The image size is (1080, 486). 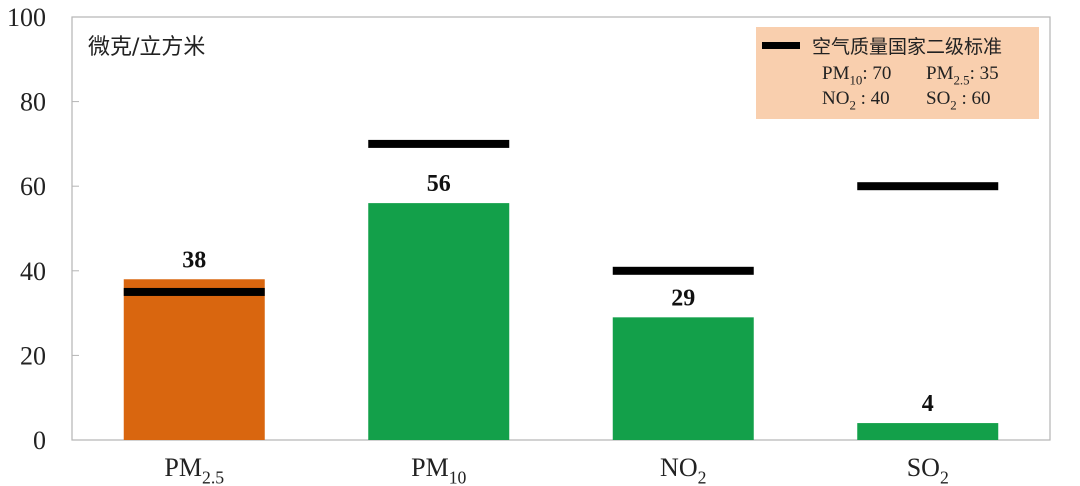 What do you see at coordinates (781, 45) in the screenshot?
I see `legend-standard-swatch` at bounding box center [781, 45].